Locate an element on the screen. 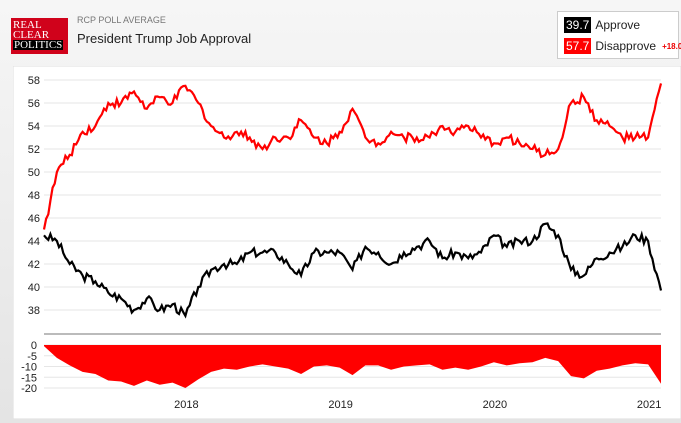  legend-disapprove: 57.7 Disapprove +18.0 is located at coordinates (622, 46).